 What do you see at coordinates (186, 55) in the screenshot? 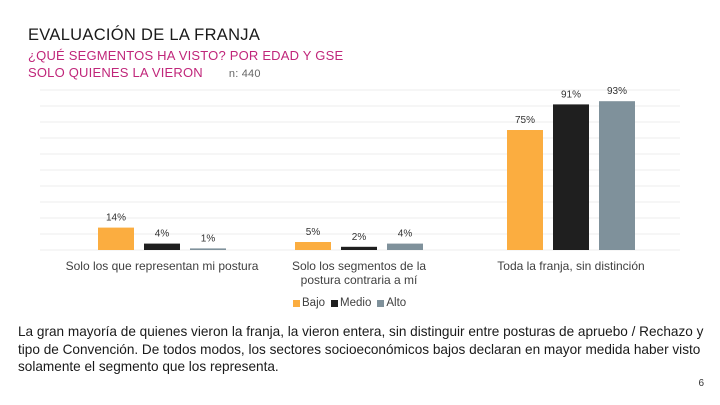
I see `subtitle-line-1: ¿QUÉ SEGMENTOS HA VISTO? POR EDAD Y GSE` at bounding box center [186, 55].